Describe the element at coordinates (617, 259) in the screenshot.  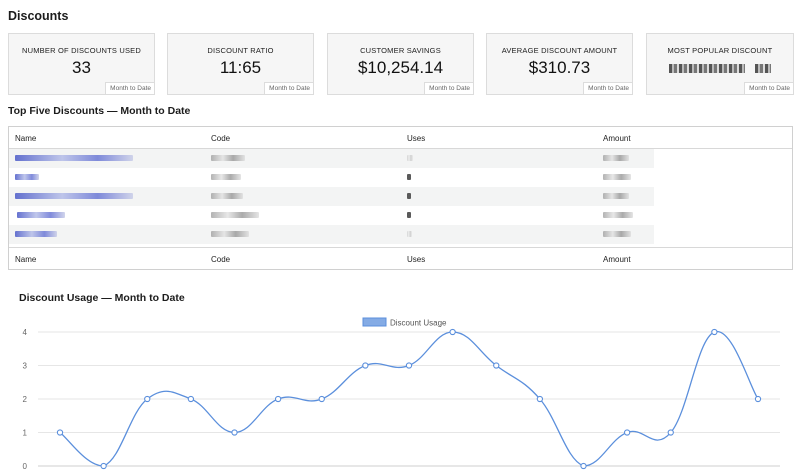
I see `column-footer-amount: Amount` at that location.